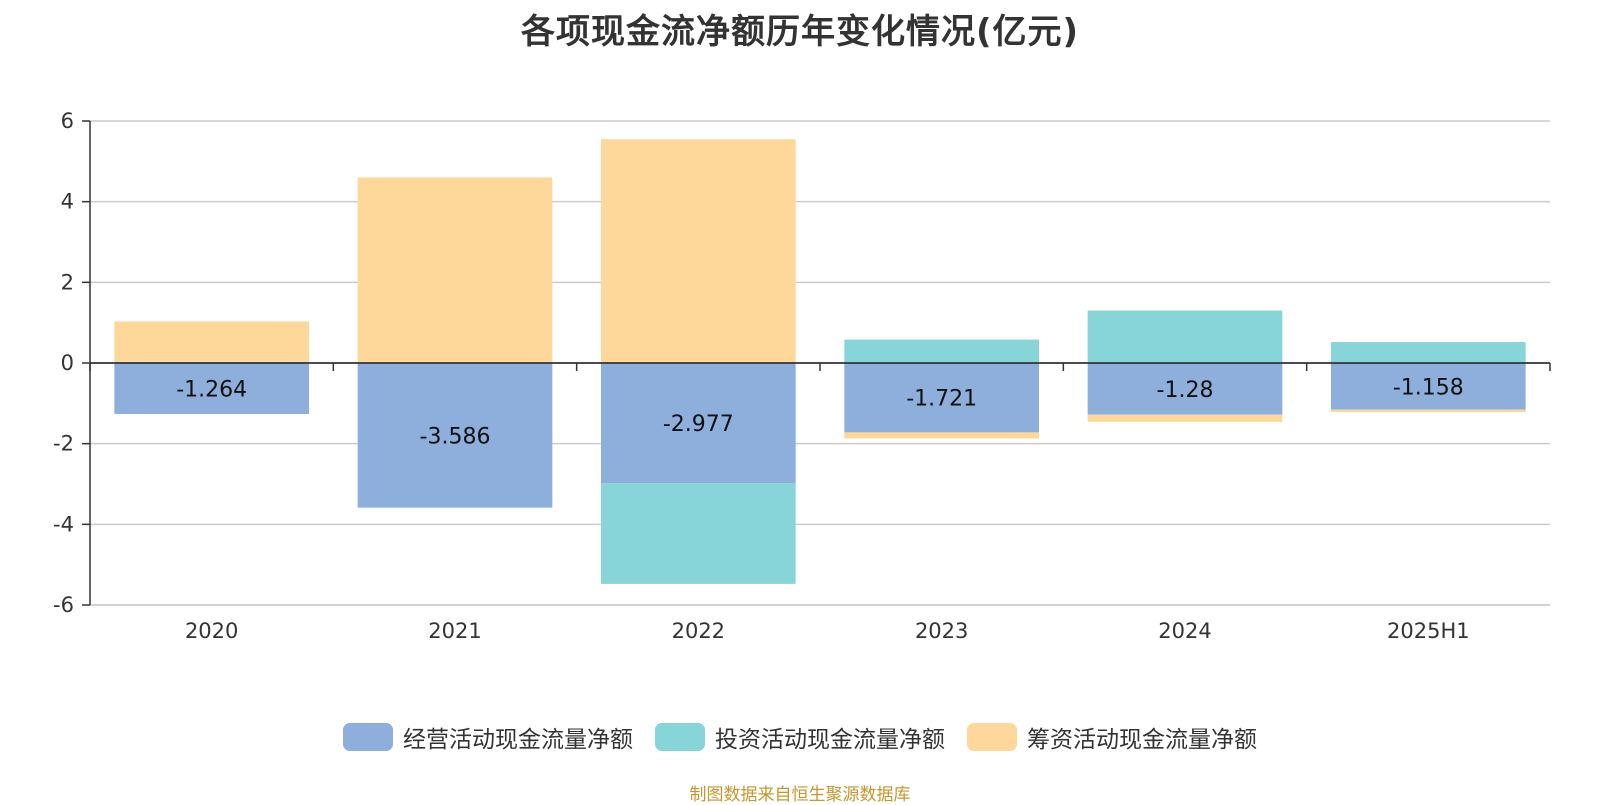 The image size is (1600, 805). What do you see at coordinates (800, 795) in the screenshot?
I see `source-note: 制图数据来自恒生聚源数据库` at bounding box center [800, 795].